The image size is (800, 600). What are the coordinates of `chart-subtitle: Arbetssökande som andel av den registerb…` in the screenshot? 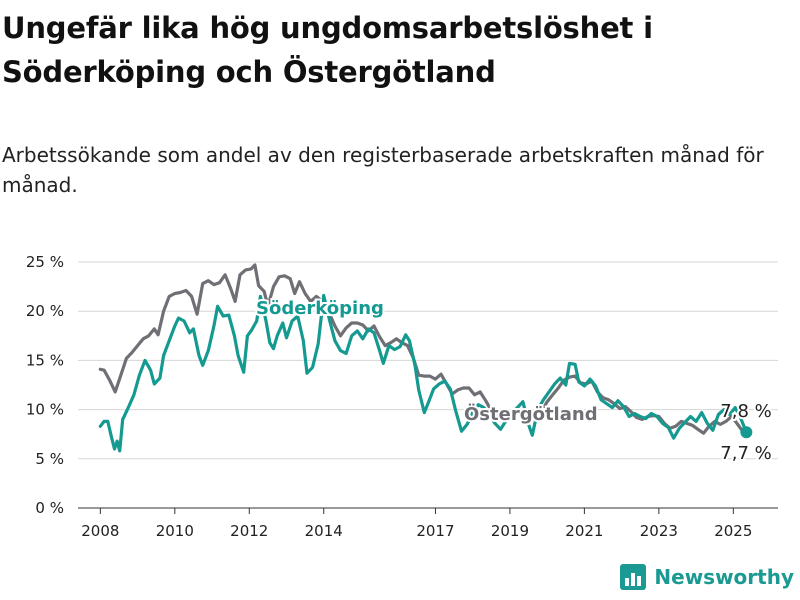 It's located at (383, 170).